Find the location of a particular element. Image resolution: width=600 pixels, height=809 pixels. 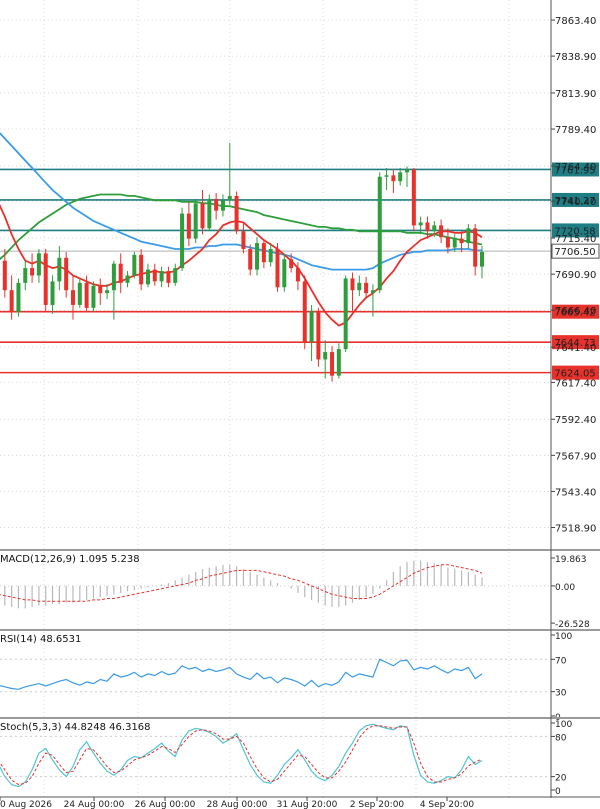

stoch-title: Stoch(5,3,3) 44.8248 46.3168 is located at coordinates (75, 727).